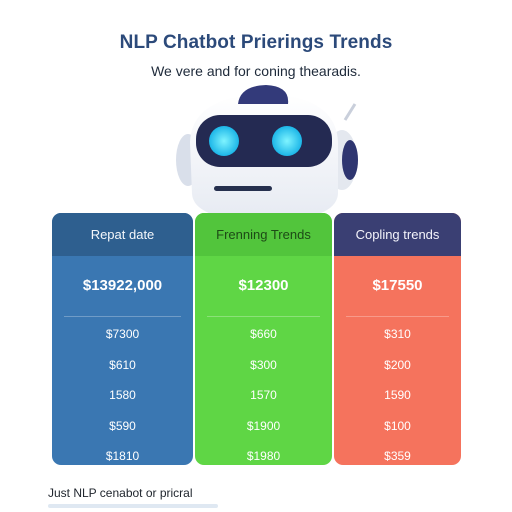  What do you see at coordinates (263, 456) in the screenshot?
I see `column-row: $1980` at bounding box center [263, 456].